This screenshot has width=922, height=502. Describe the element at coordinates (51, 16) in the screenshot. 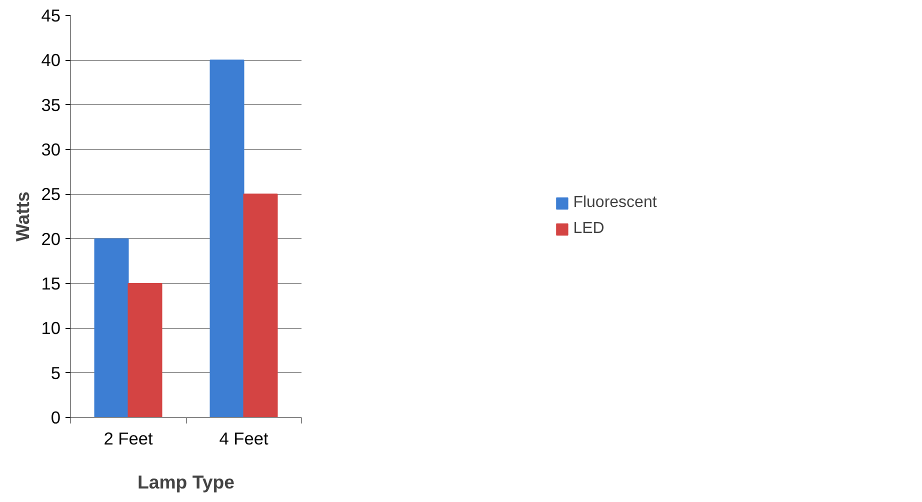

I see `y-tick-label: 45` at that location.